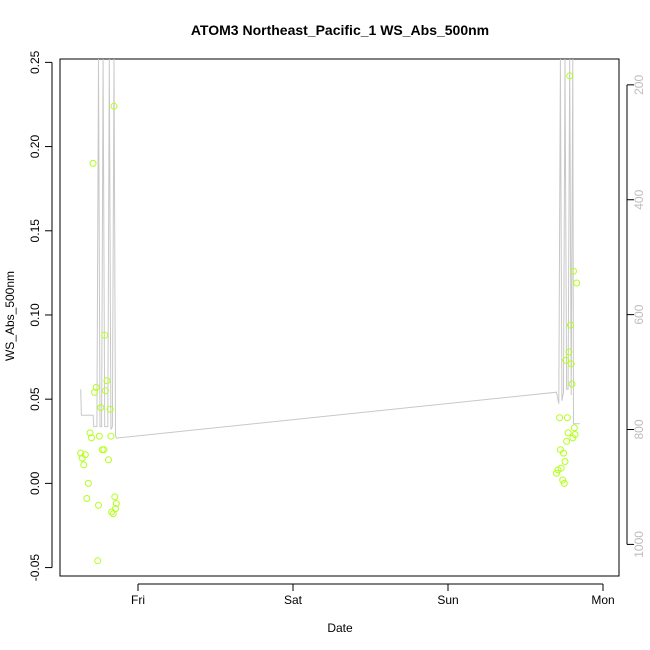 Image resolution: width=650 pixels, height=650 pixels. Describe the element at coordinates (373, 595) in the screenshot. I see `x-axis: Fri Sat Sun Mon` at that location.